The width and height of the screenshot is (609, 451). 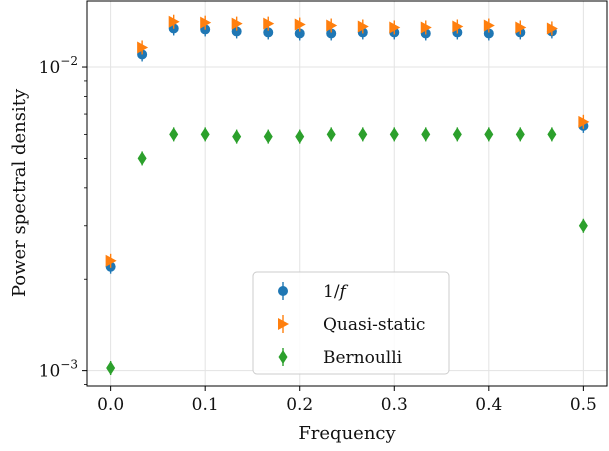 What do you see at coordinates (19, 192) in the screenshot?
I see `y-axis-label: Power spectral density` at bounding box center [19, 192].